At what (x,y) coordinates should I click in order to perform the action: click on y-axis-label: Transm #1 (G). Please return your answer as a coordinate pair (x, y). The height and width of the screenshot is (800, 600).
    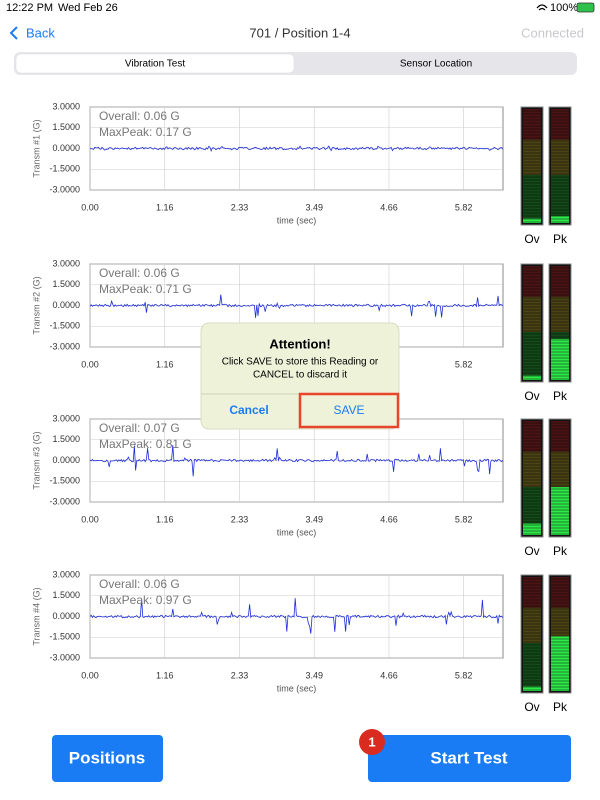
    Looking at the image, I should click on (36, 148).